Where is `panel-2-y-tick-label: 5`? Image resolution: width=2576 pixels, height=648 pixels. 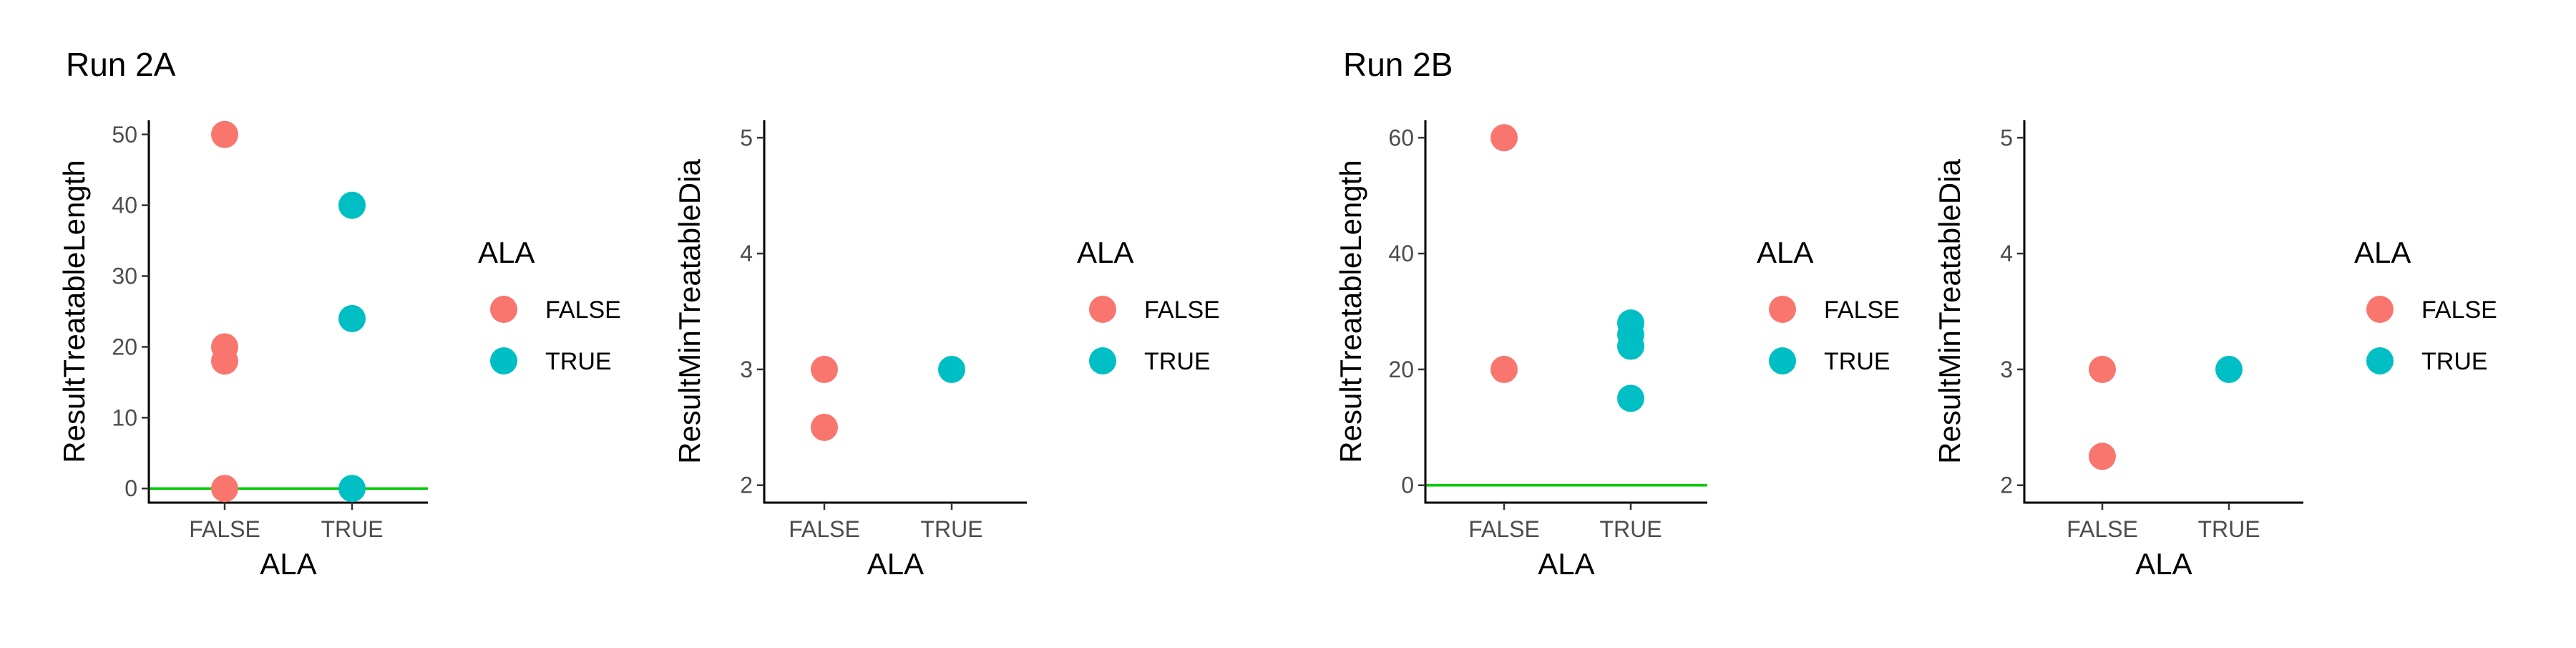
panel-2-y-tick-label: 5 is located at coordinates (746, 138).